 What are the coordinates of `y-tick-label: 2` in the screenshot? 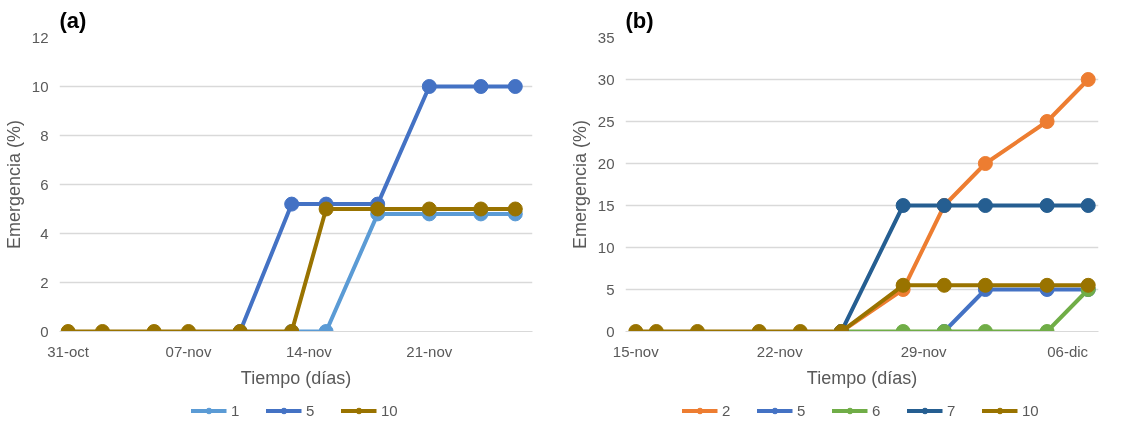 It's located at (44, 282).